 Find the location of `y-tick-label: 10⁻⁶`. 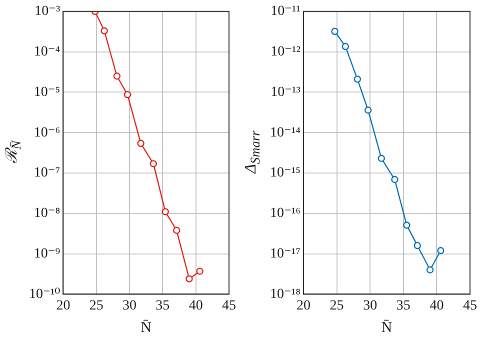

y-tick-label: 10⁻⁶ is located at coordinates (47, 132).